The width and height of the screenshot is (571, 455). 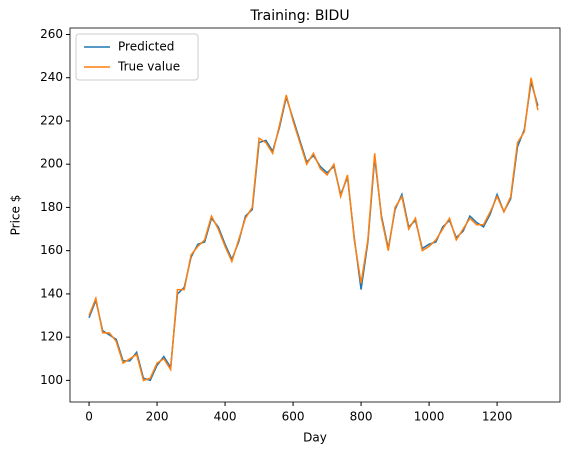 What do you see at coordinates (51, 164) in the screenshot?
I see `y-tick-label: 200` at bounding box center [51, 164].